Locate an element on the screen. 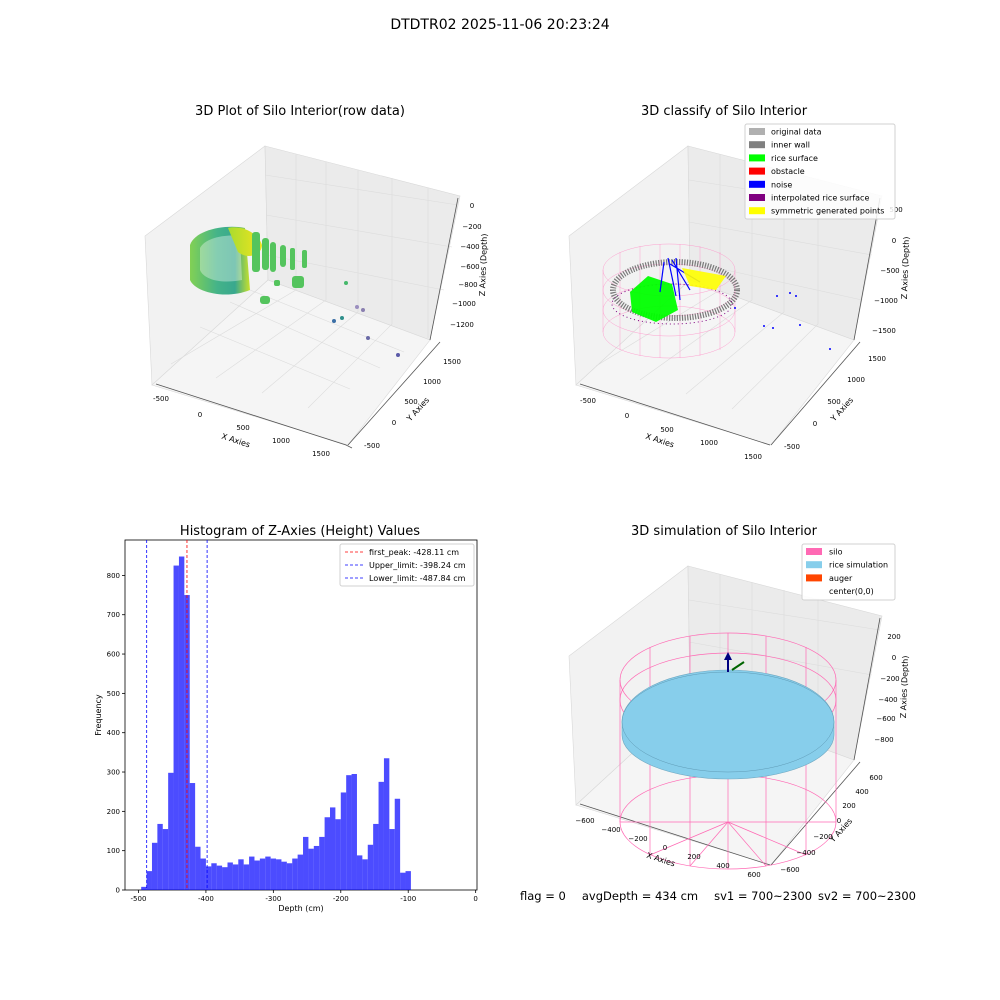 Image resolution: width=1000 pixels, height=1000 pixels. classify-xtick: 0 is located at coordinates (627, 416).